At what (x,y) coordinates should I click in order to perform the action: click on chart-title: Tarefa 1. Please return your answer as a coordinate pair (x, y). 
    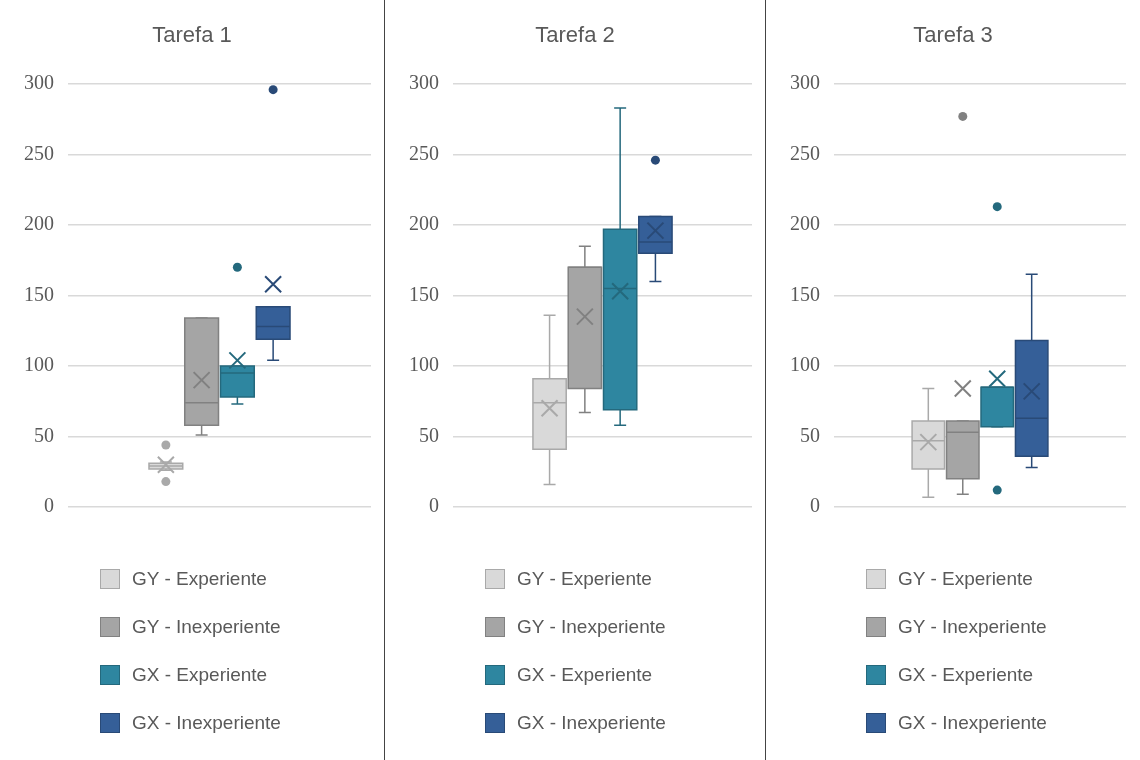
    Looking at the image, I should click on (192, 35).